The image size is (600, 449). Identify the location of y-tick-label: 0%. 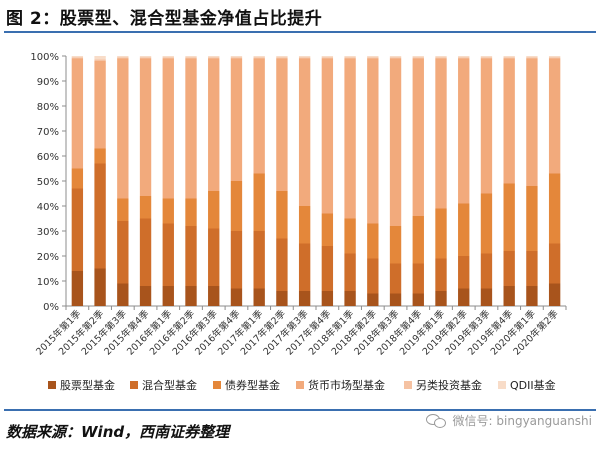
(51, 307).